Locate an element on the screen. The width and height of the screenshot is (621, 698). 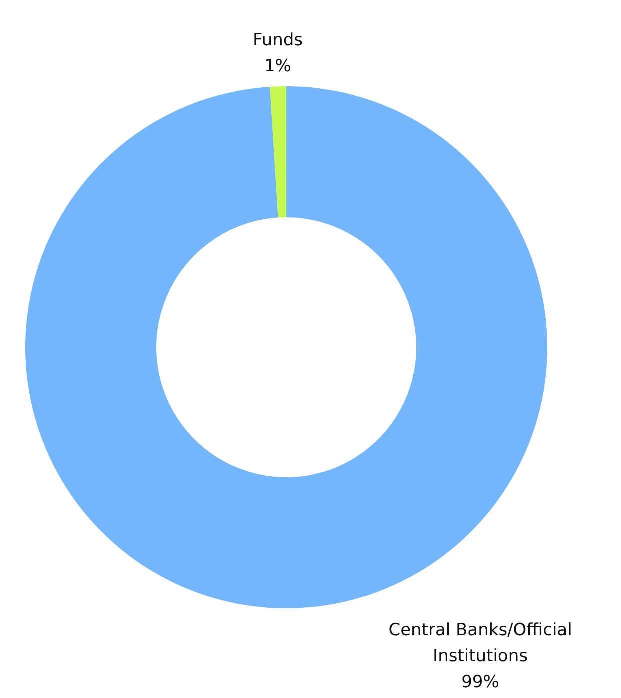
slice-label: Funds is located at coordinates (278, 40).